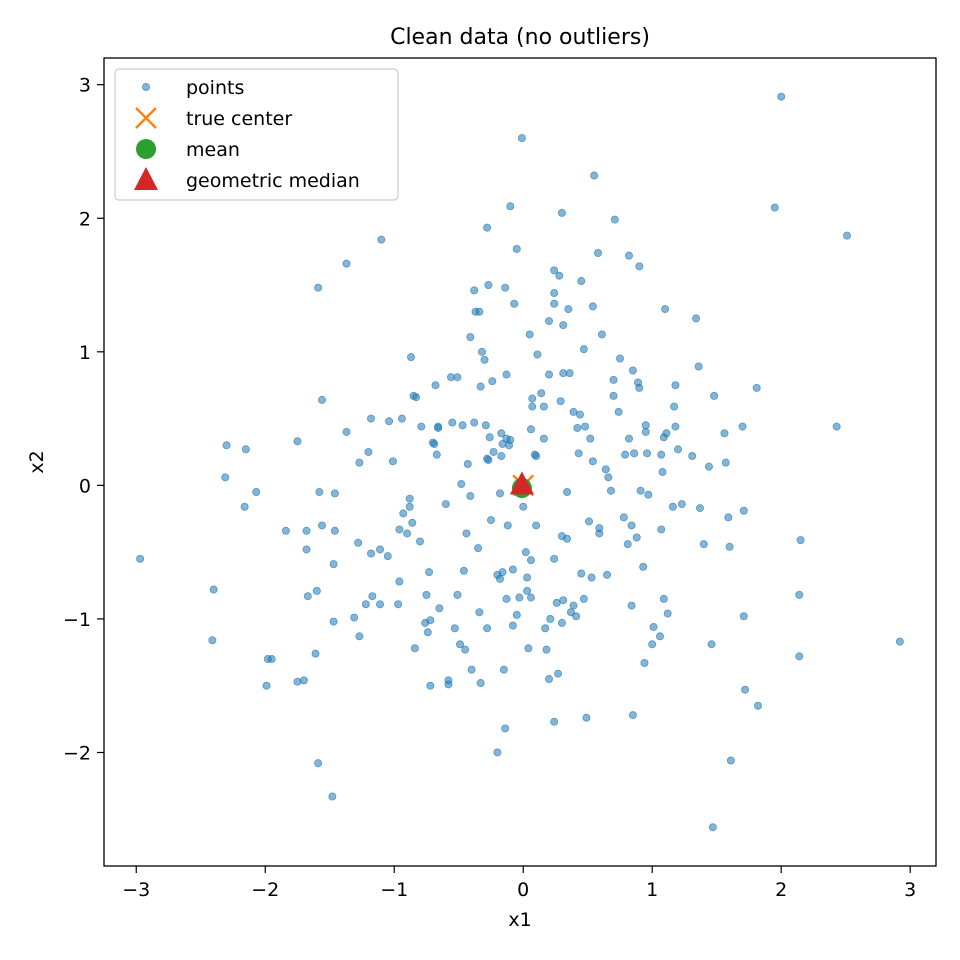 The image size is (960, 960). I want to click on y-tick-label: 2, so click(85, 219).